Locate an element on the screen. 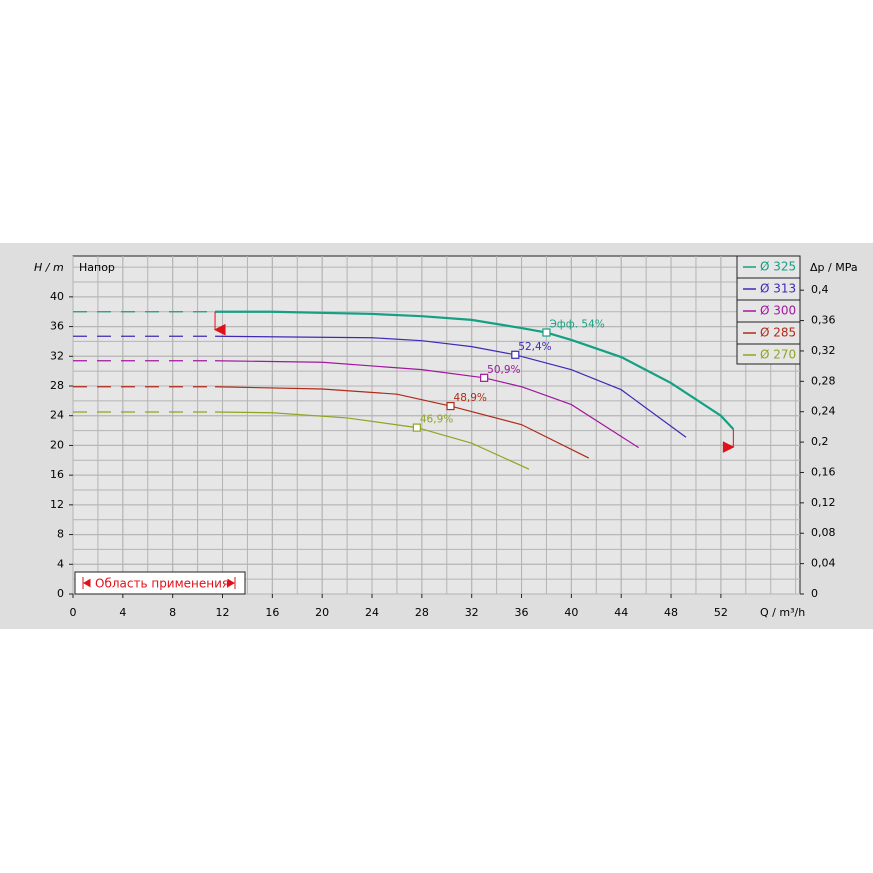  y-tick-label: 4 is located at coordinates (60, 563).